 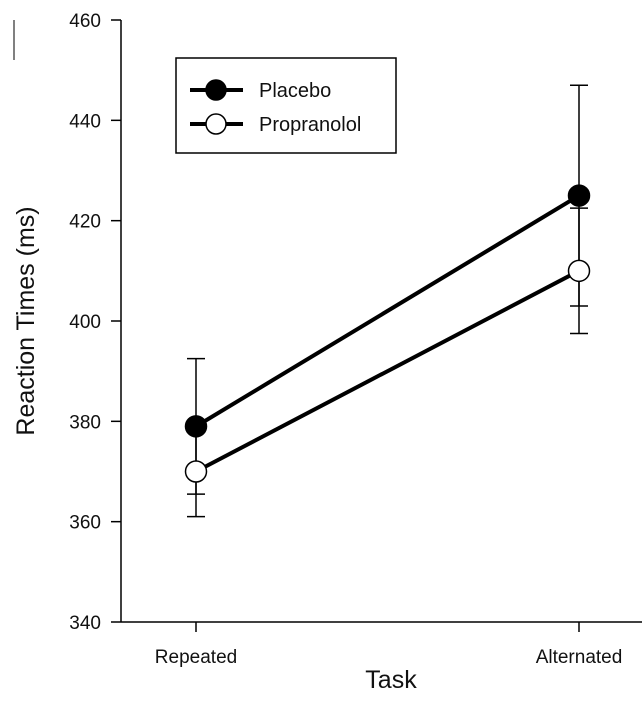 I want to click on y-tick-label: 440, so click(x=85, y=121).